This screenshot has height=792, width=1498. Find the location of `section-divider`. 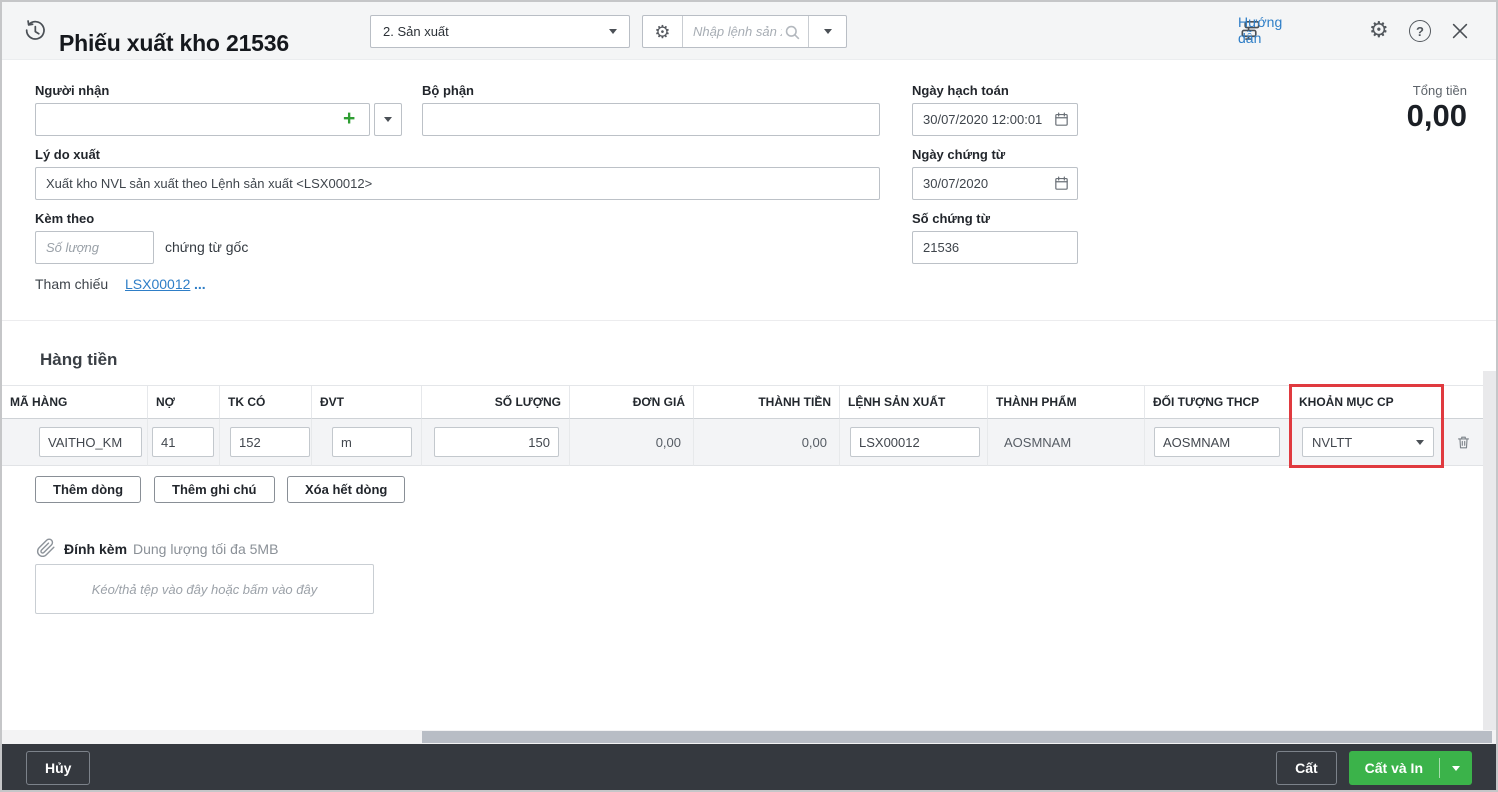

section-divider is located at coordinates (749, 320).